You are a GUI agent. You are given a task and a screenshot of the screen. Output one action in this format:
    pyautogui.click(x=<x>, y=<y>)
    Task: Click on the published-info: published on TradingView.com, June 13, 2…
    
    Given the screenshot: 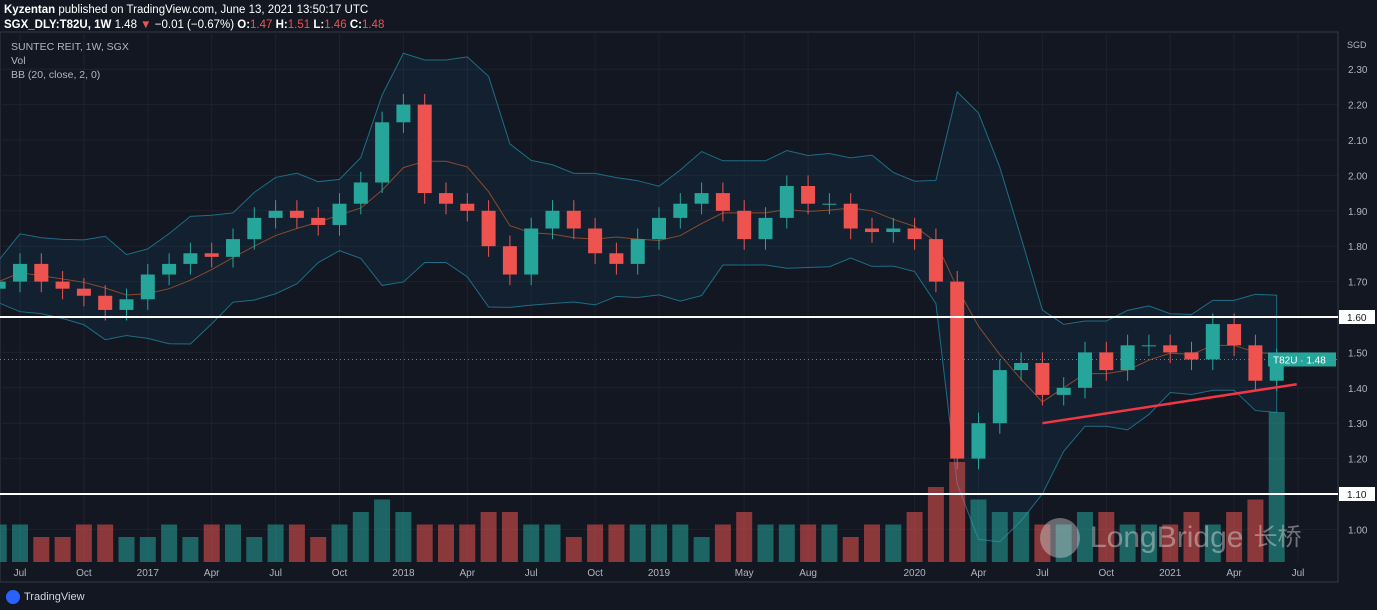 What is the action you would take?
    pyautogui.click(x=213, y=10)
    